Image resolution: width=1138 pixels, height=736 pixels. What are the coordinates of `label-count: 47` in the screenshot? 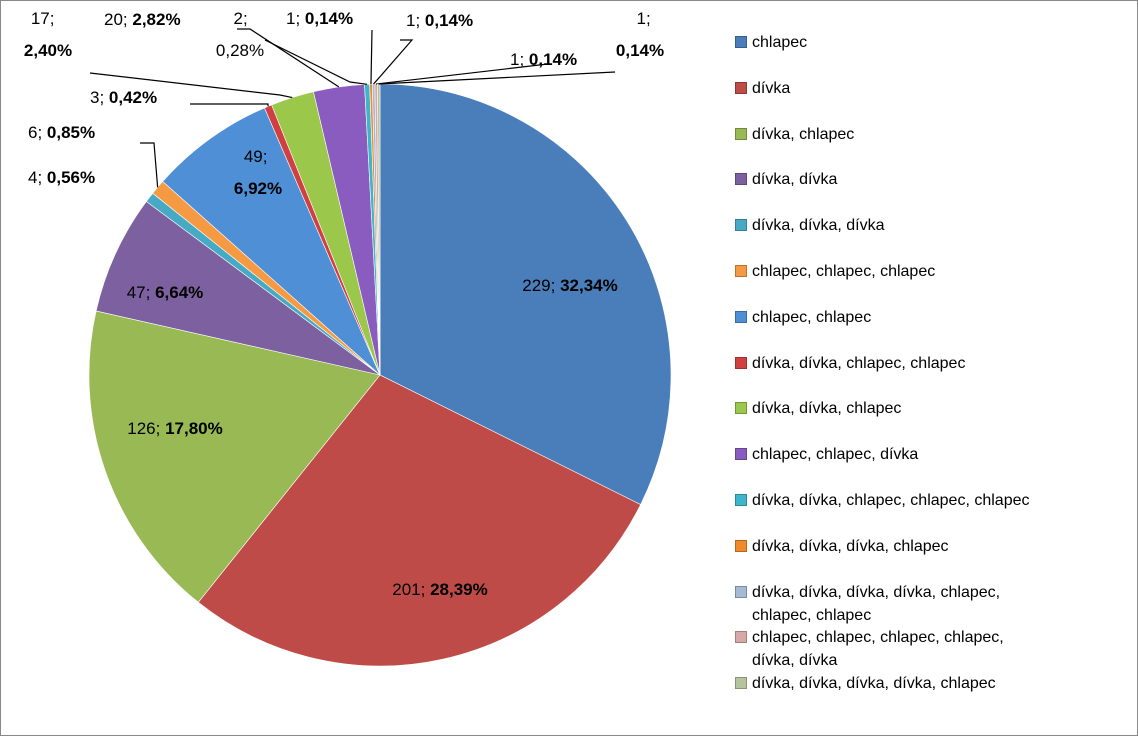 It's located at (136, 292).